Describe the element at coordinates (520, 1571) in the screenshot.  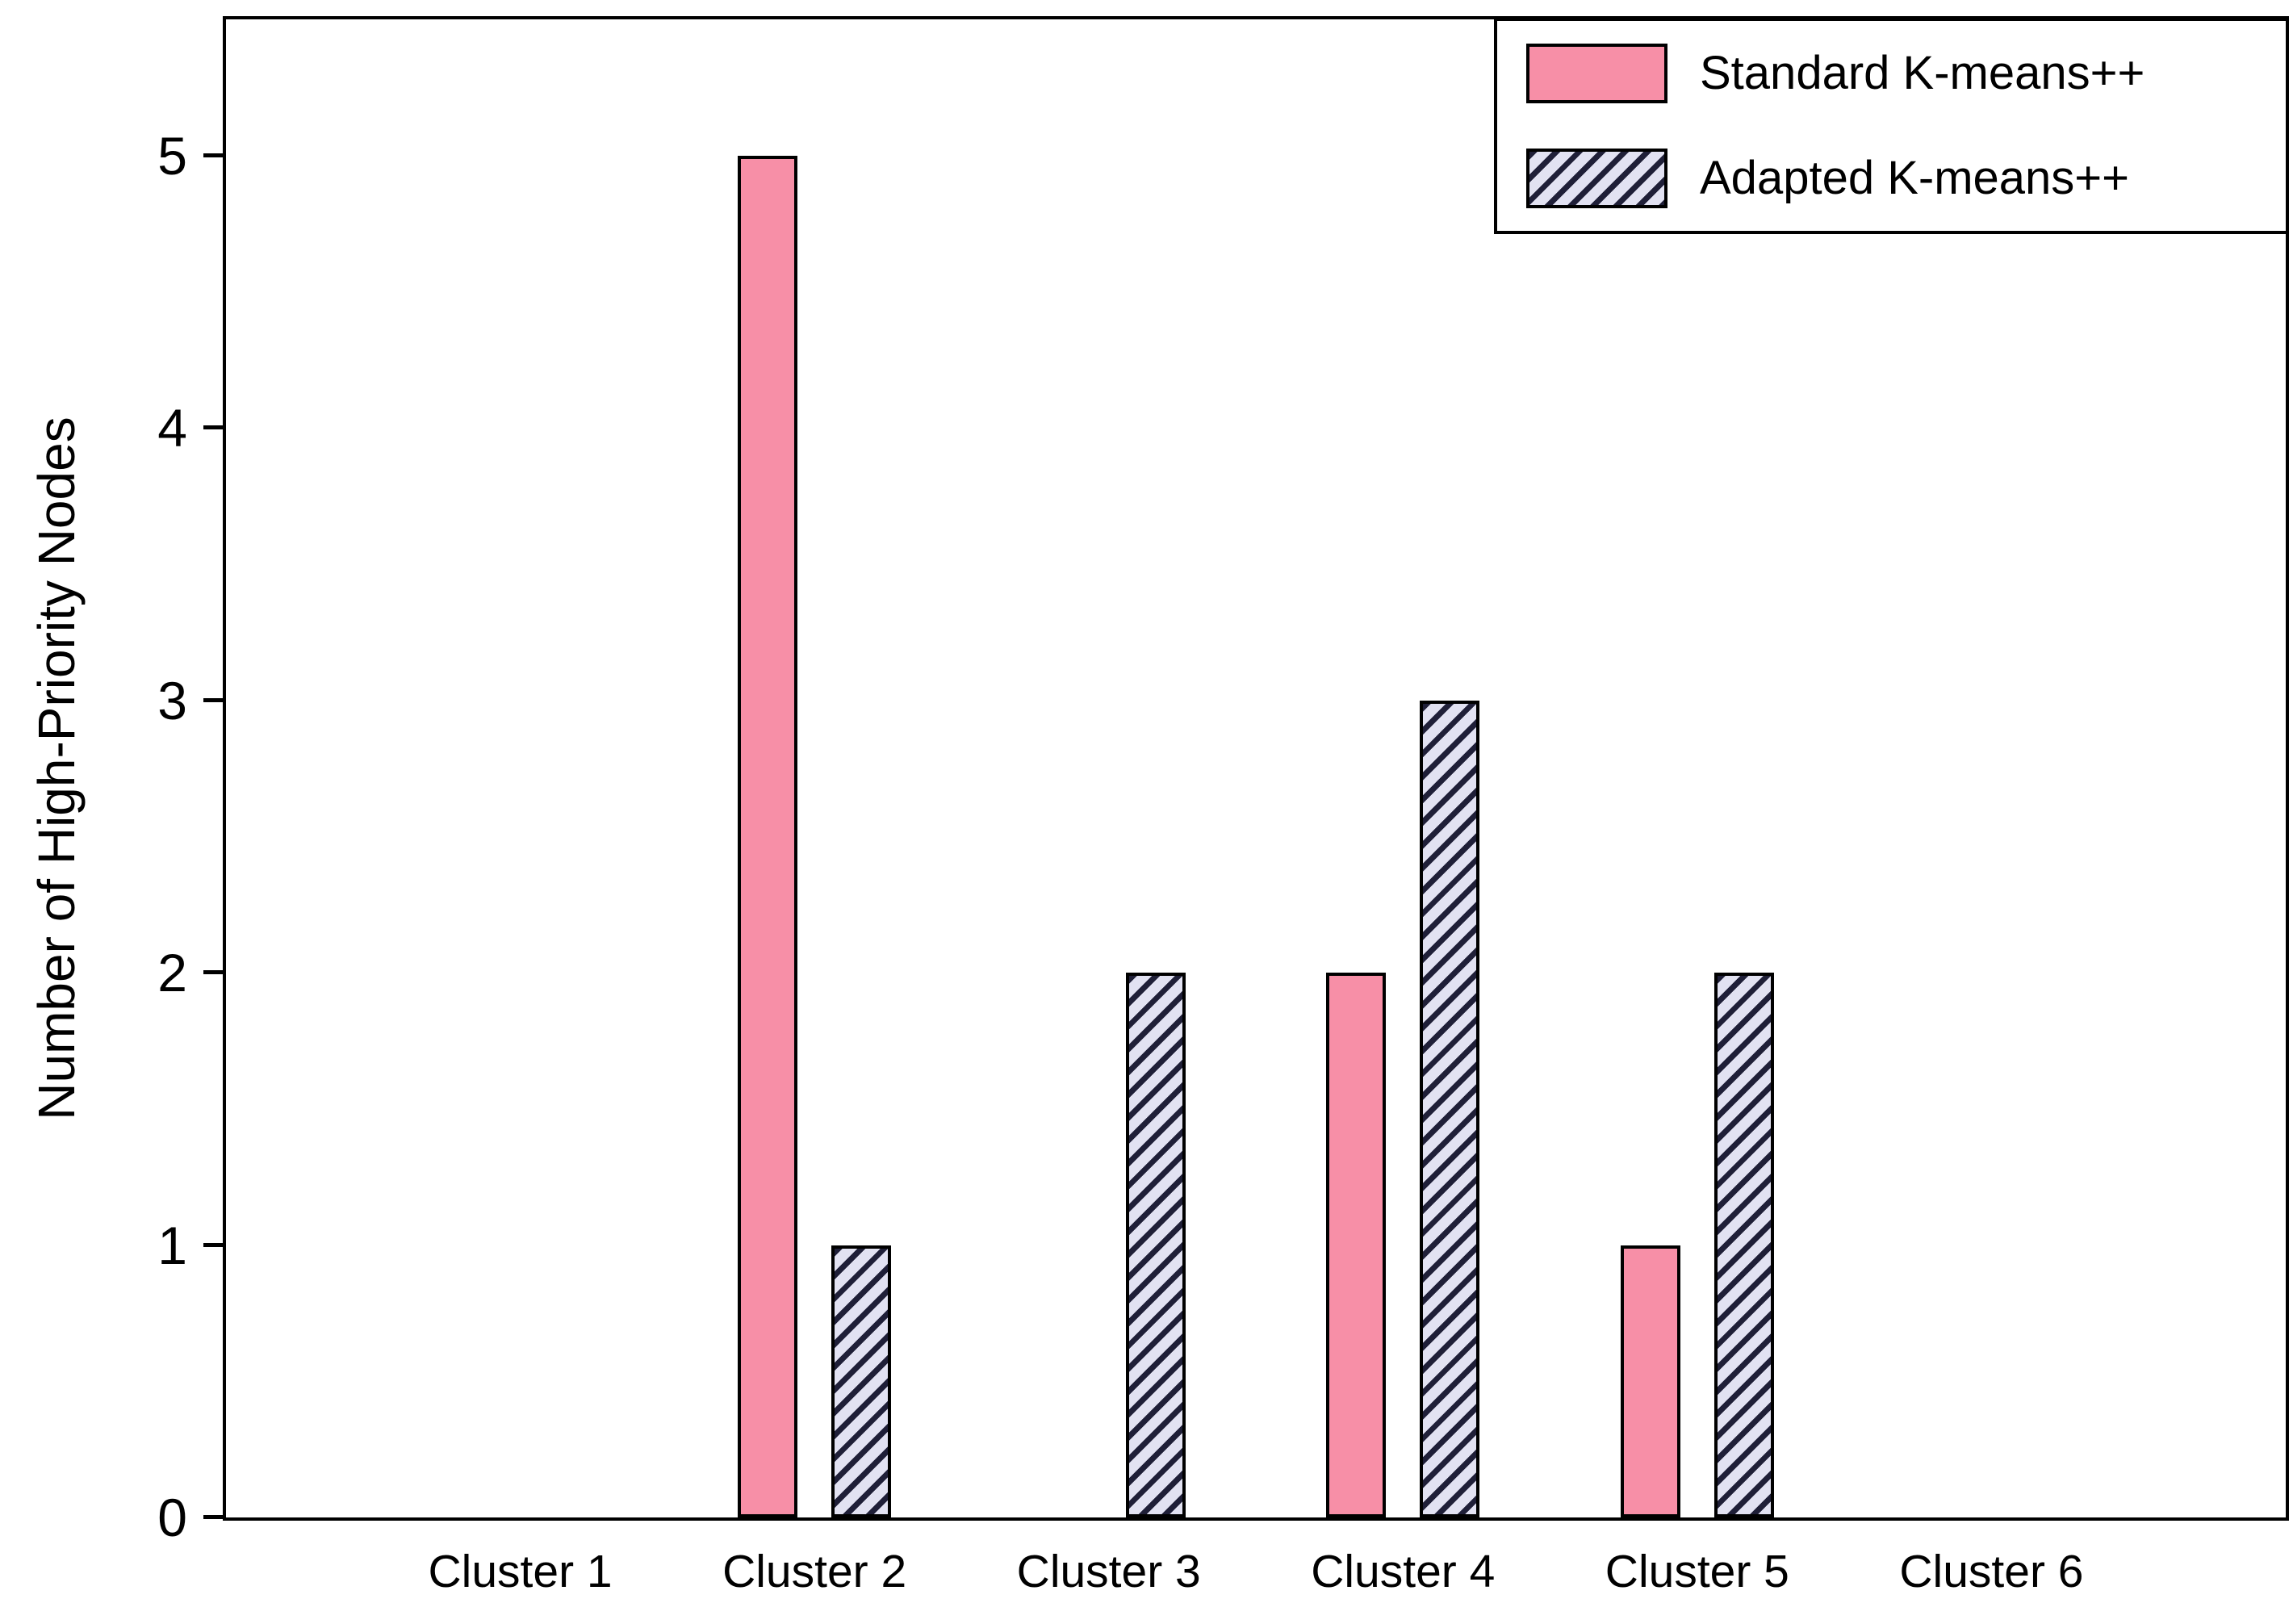
I see `x-tick-label: Cluster 1` at that location.